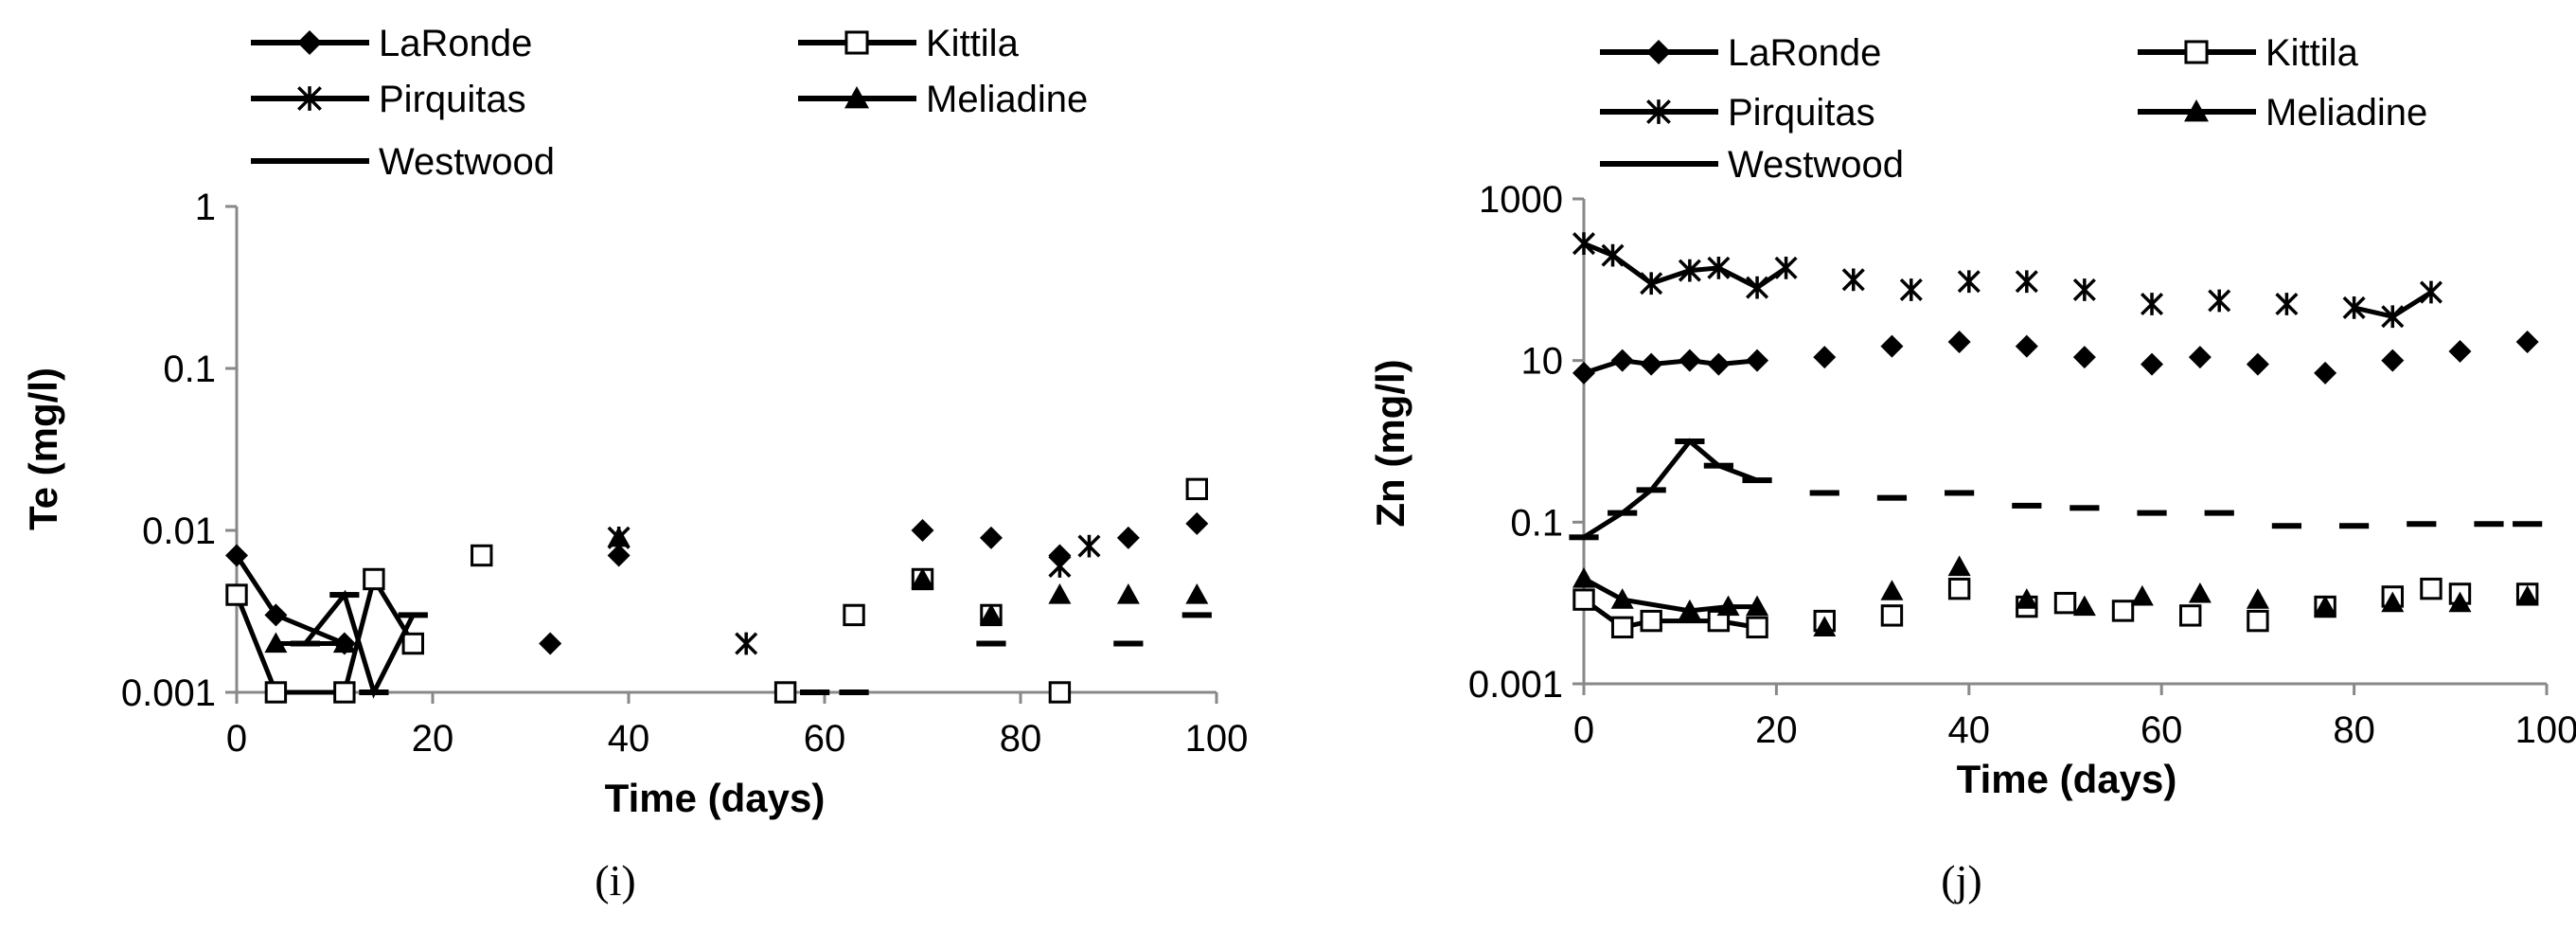 The height and width of the screenshot is (931, 2576). What do you see at coordinates (1970, 730) in the screenshot?
I see `panel-j-x-tick-label: 40` at bounding box center [1970, 730].